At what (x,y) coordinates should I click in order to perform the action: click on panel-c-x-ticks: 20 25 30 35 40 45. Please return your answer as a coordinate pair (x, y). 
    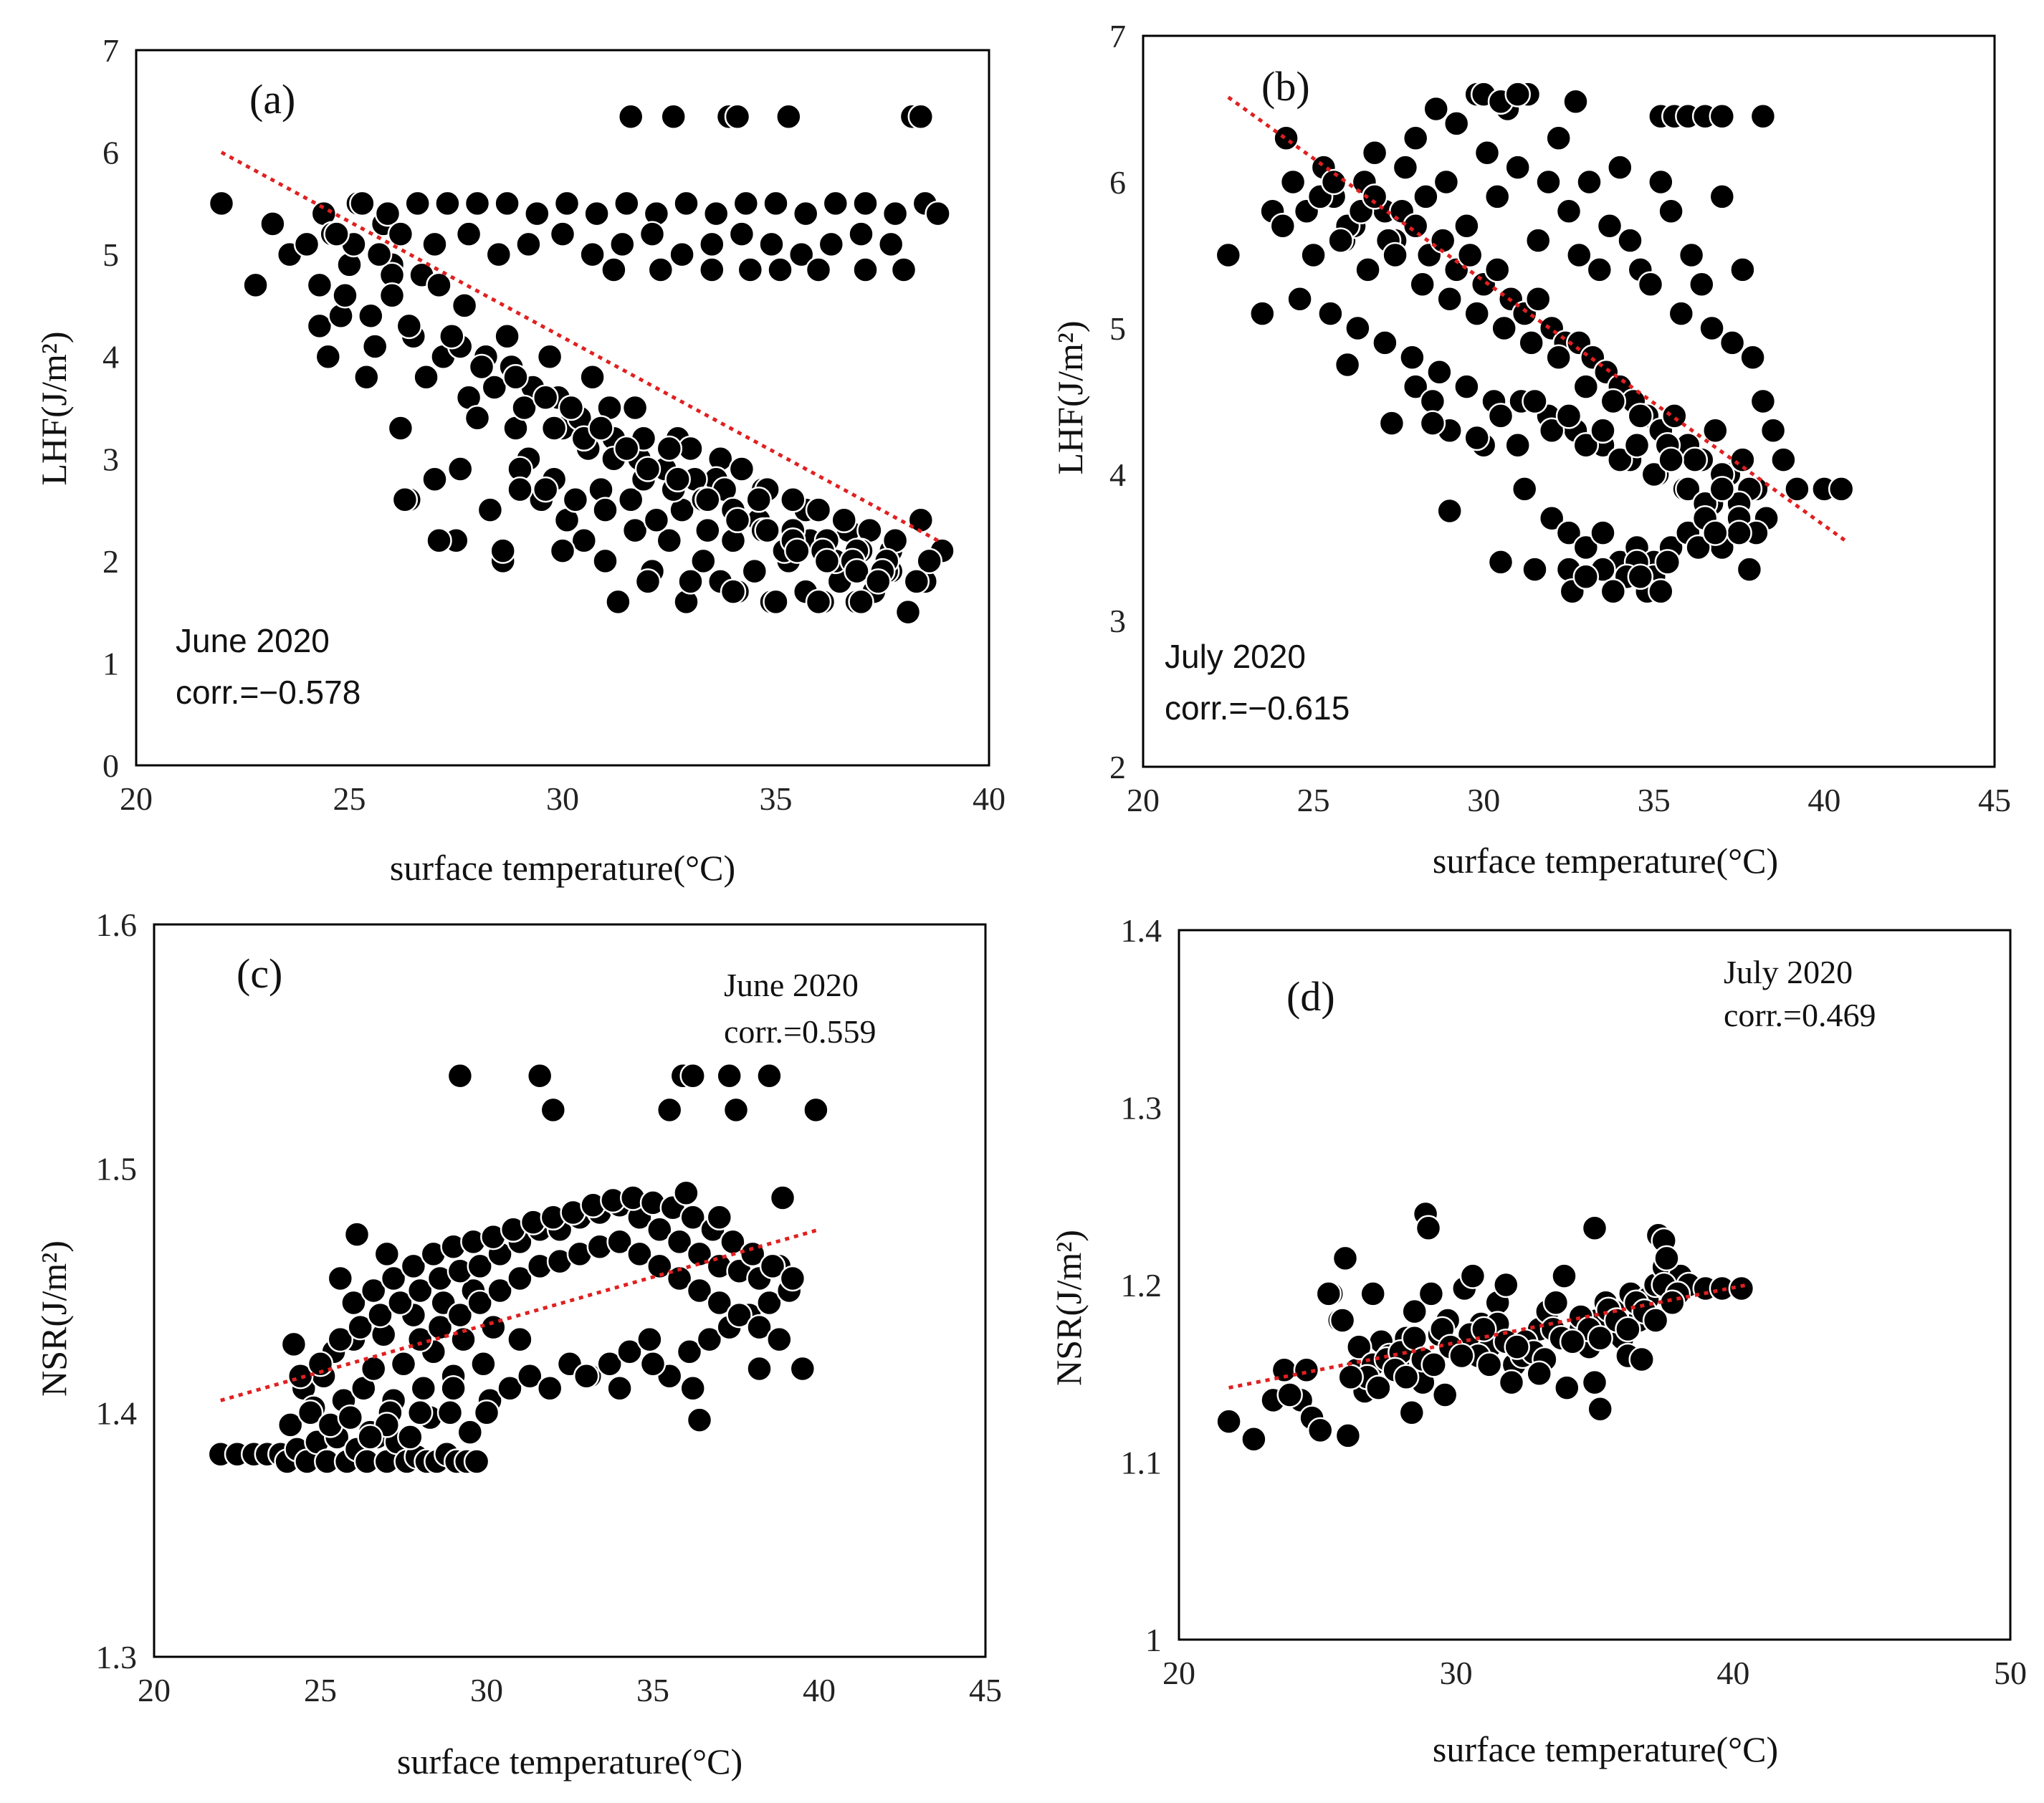
    Looking at the image, I should click on (570, 1690).